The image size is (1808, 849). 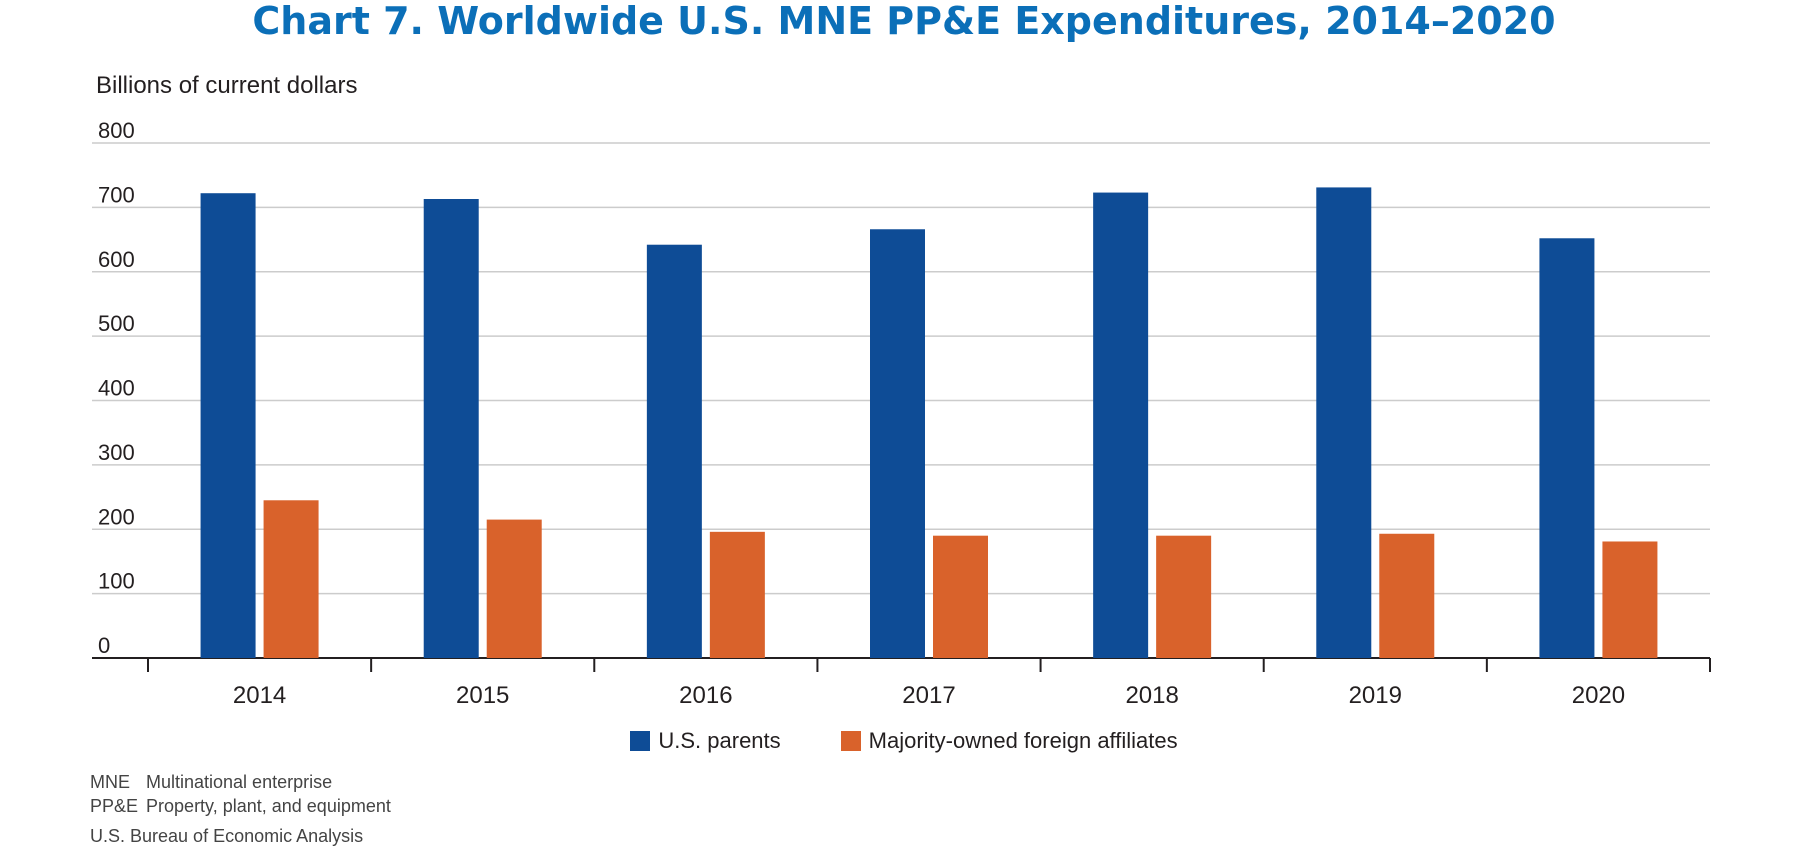 I want to click on legend-label-parents: U.S. parents, so click(x=719, y=740).